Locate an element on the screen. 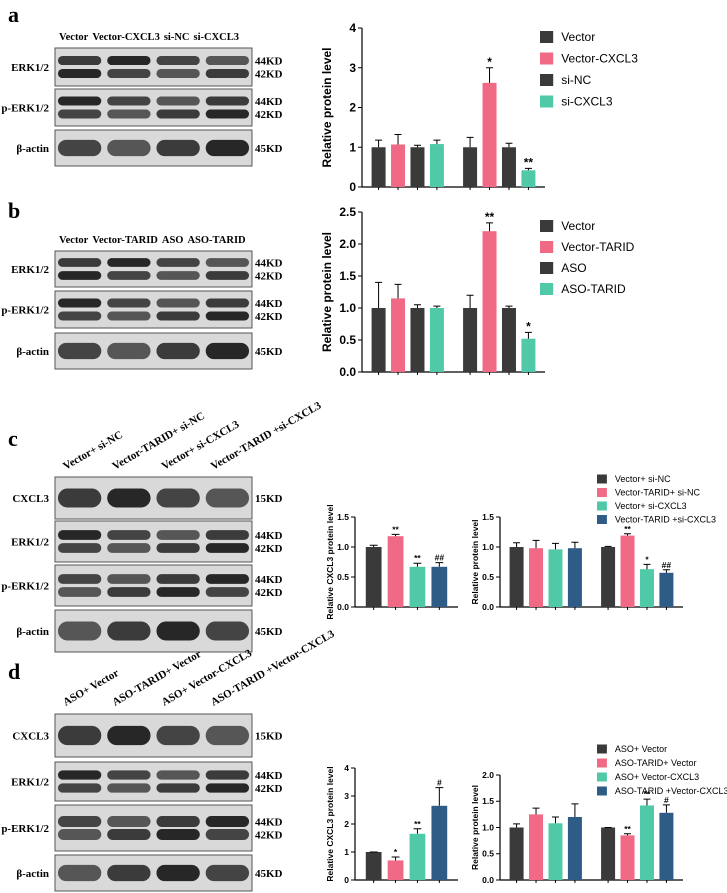  legend-label: ASO-TARID +Vector-CXCL3 is located at coordinates (671, 791).